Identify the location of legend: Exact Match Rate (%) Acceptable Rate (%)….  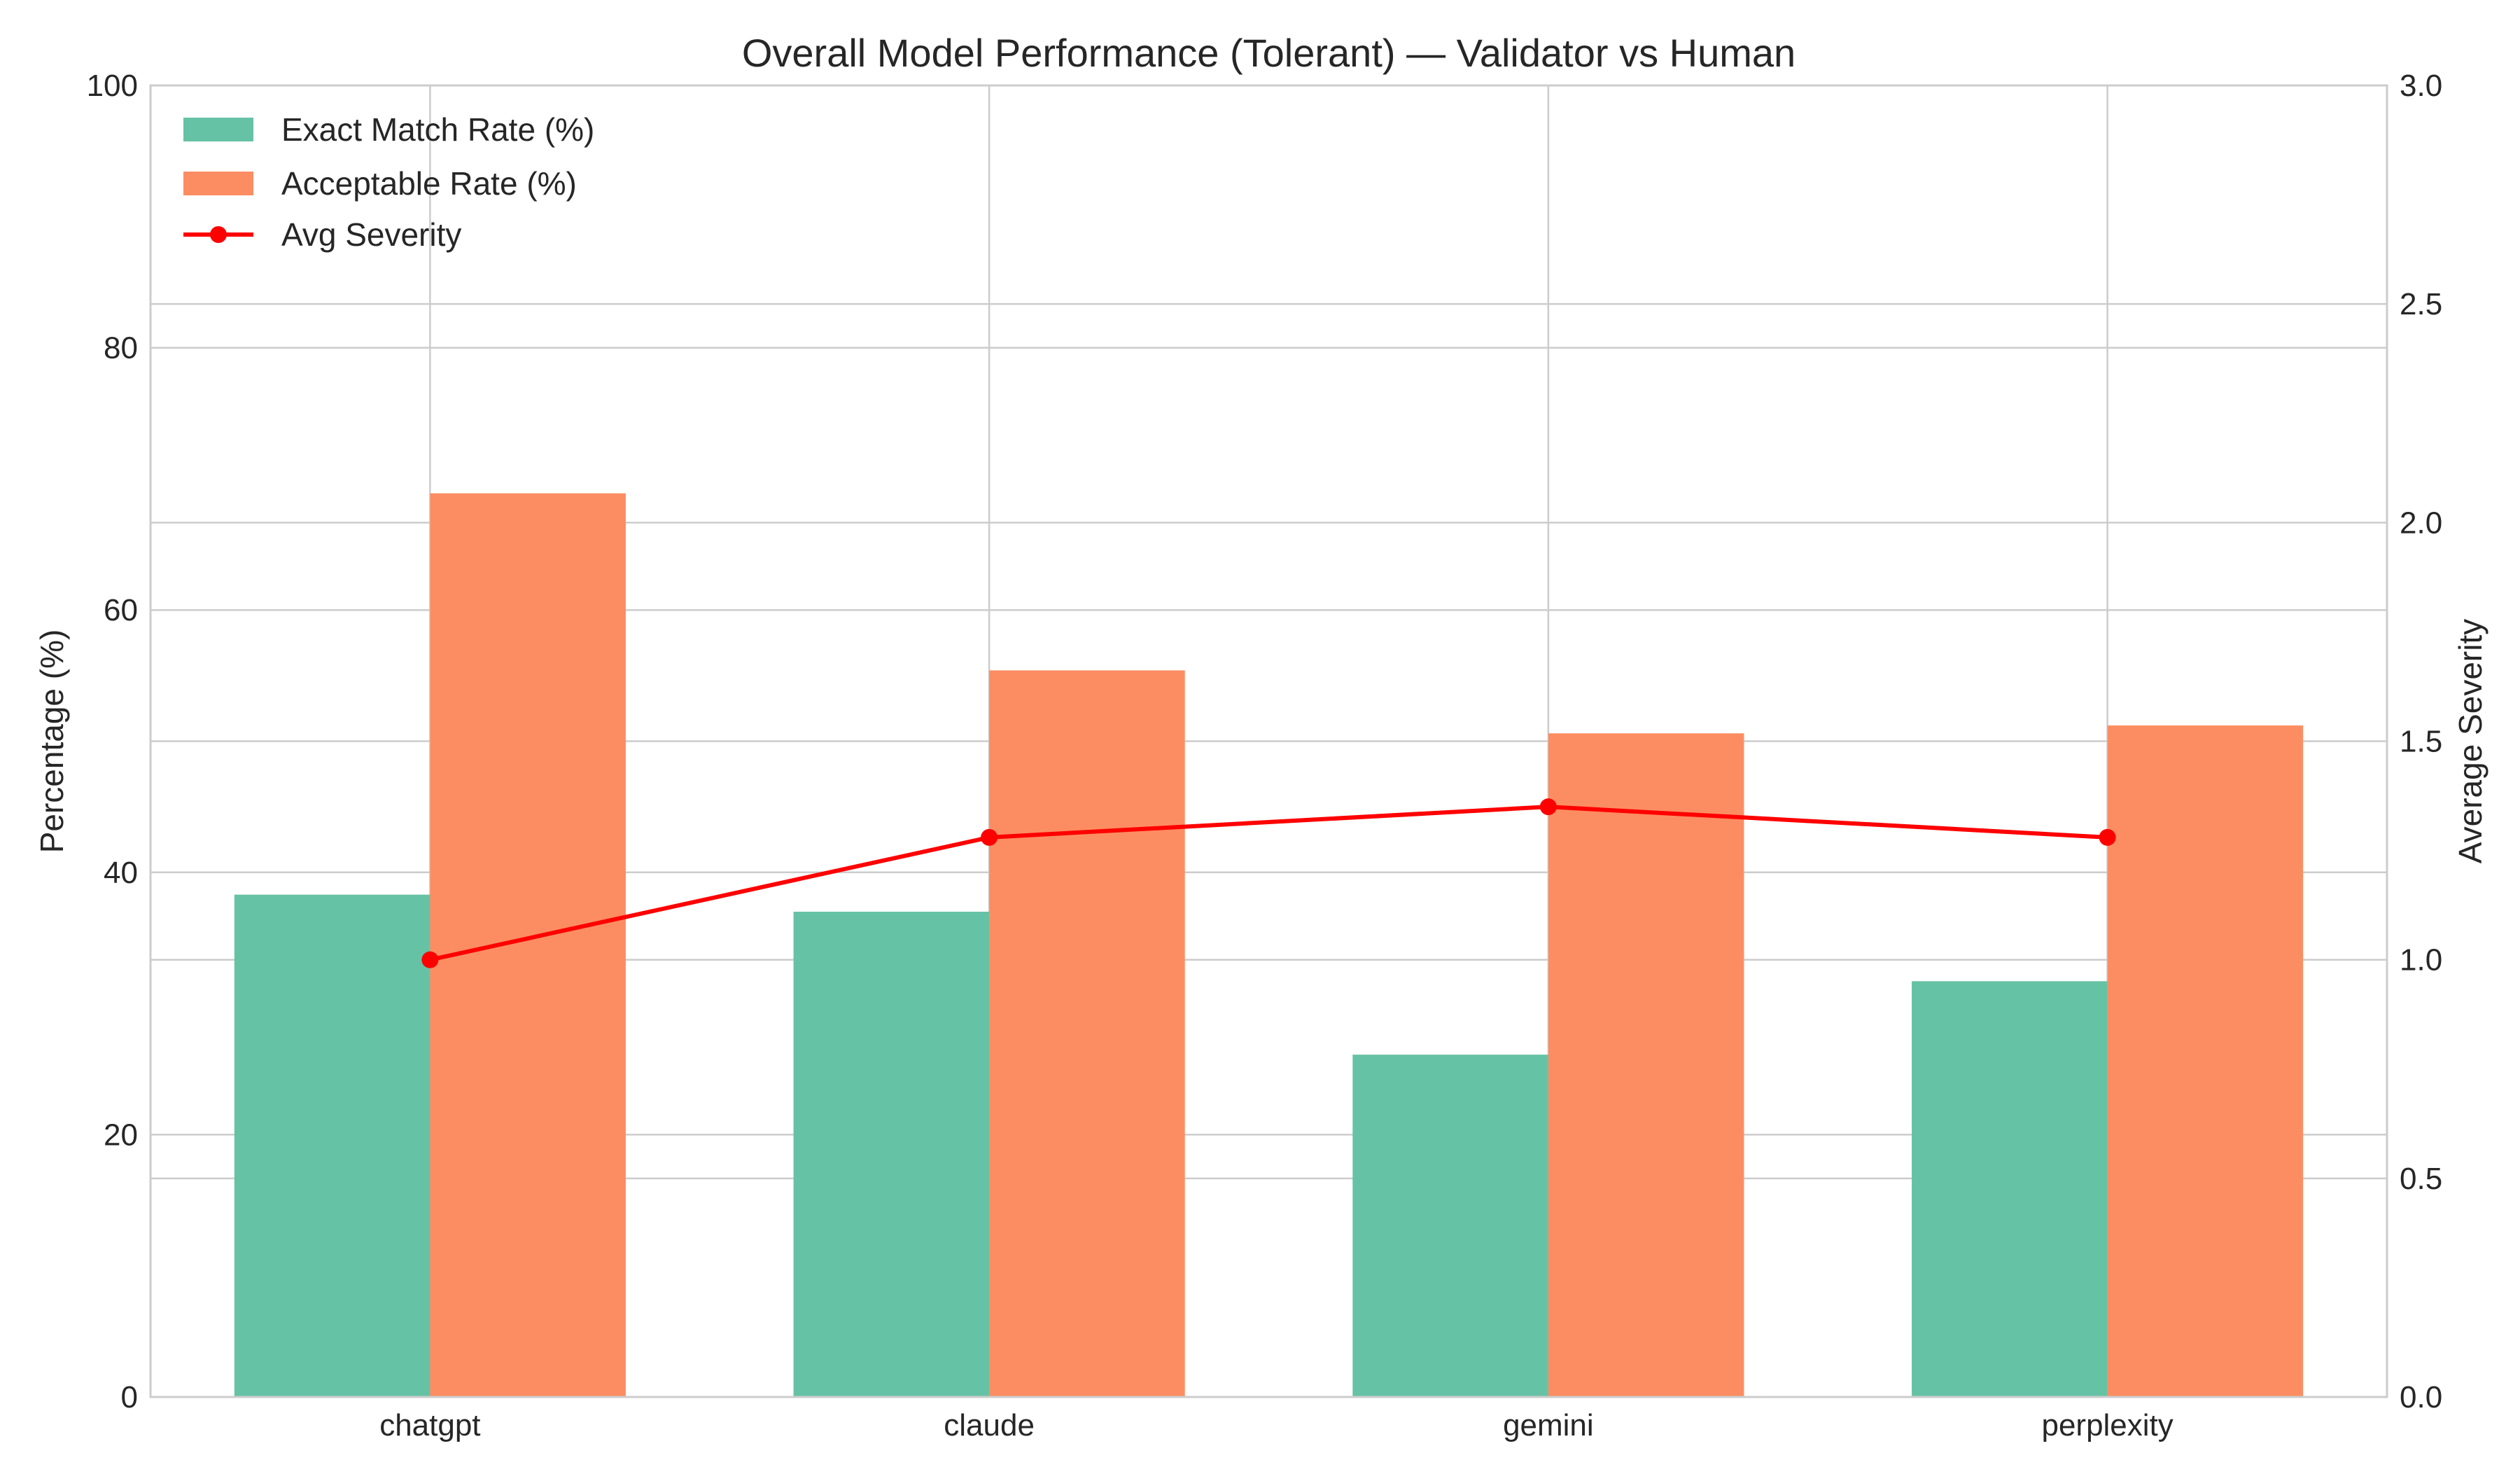
(388, 182).